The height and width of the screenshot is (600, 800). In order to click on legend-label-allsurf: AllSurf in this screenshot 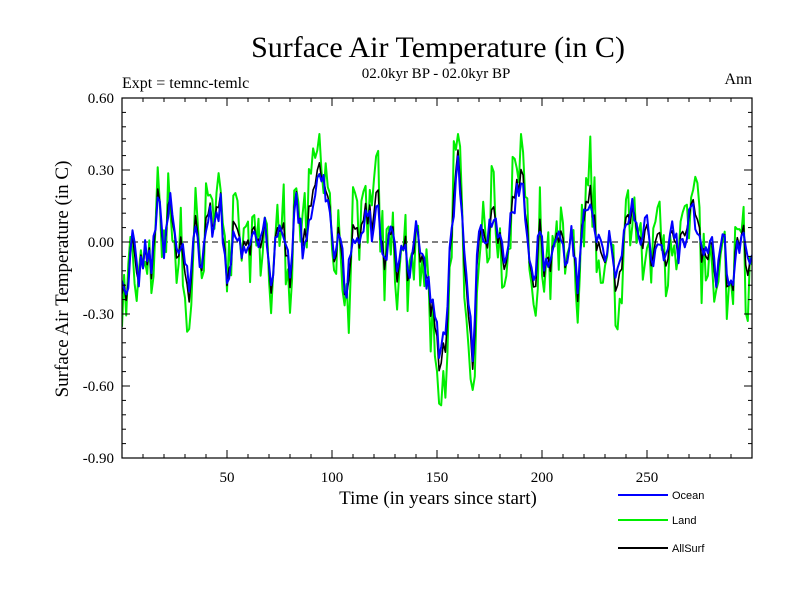, I will do `click(688, 549)`.